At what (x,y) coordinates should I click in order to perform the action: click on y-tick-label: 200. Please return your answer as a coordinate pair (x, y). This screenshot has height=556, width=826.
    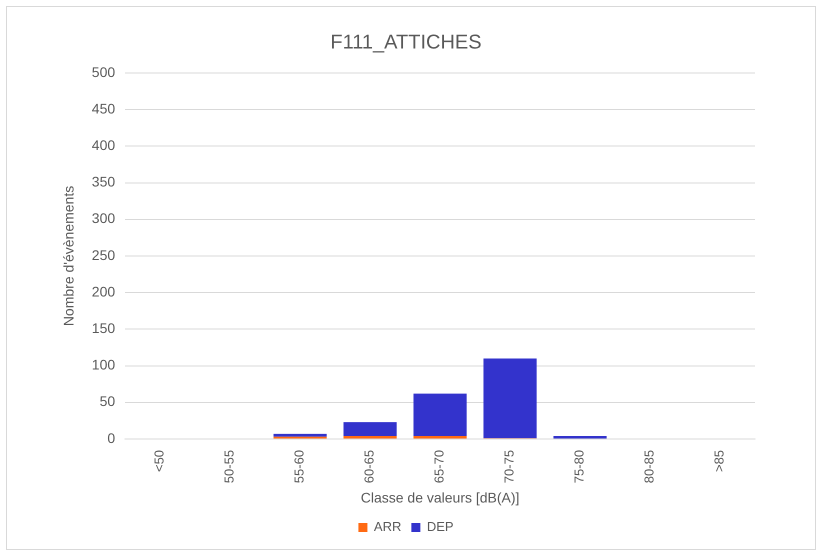
    Looking at the image, I should click on (104, 291).